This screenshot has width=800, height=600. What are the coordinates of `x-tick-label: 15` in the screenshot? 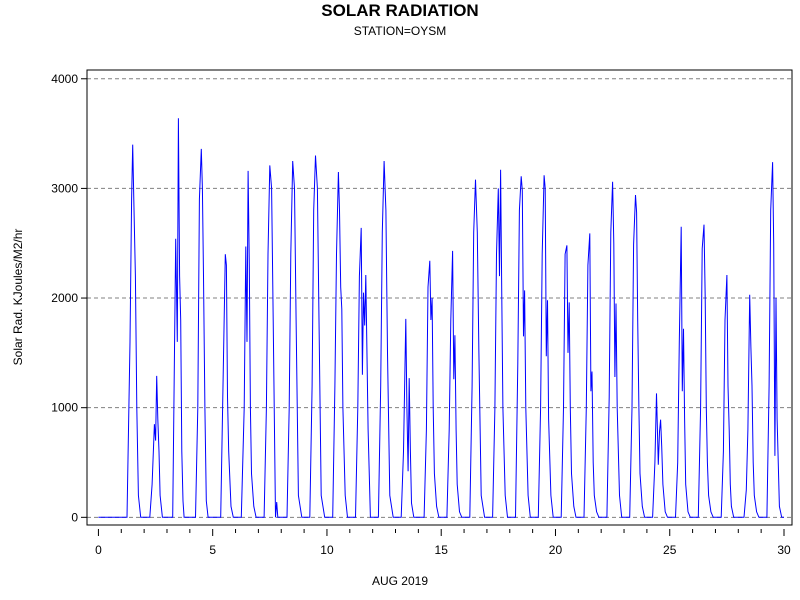 It's located at (442, 550).